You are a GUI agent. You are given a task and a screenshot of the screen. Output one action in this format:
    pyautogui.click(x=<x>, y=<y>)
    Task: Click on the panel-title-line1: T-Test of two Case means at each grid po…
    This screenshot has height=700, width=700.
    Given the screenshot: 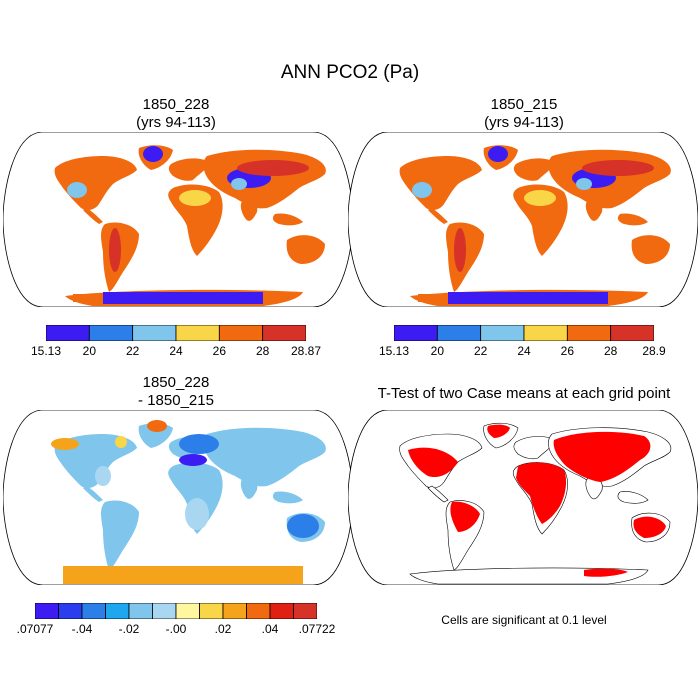 What is the action you would take?
    pyautogui.click(x=524, y=393)
    